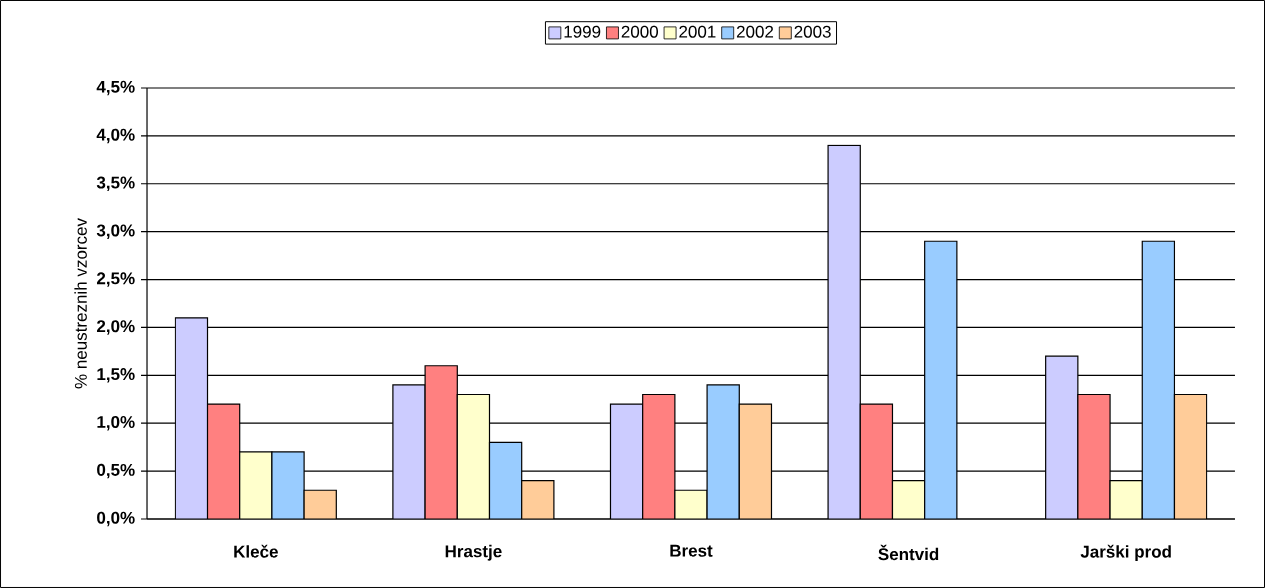  What do you see at coordinates (640, 31) in the screenshot?
I see `legend-label: 2000` at bounding box center [640, 31].